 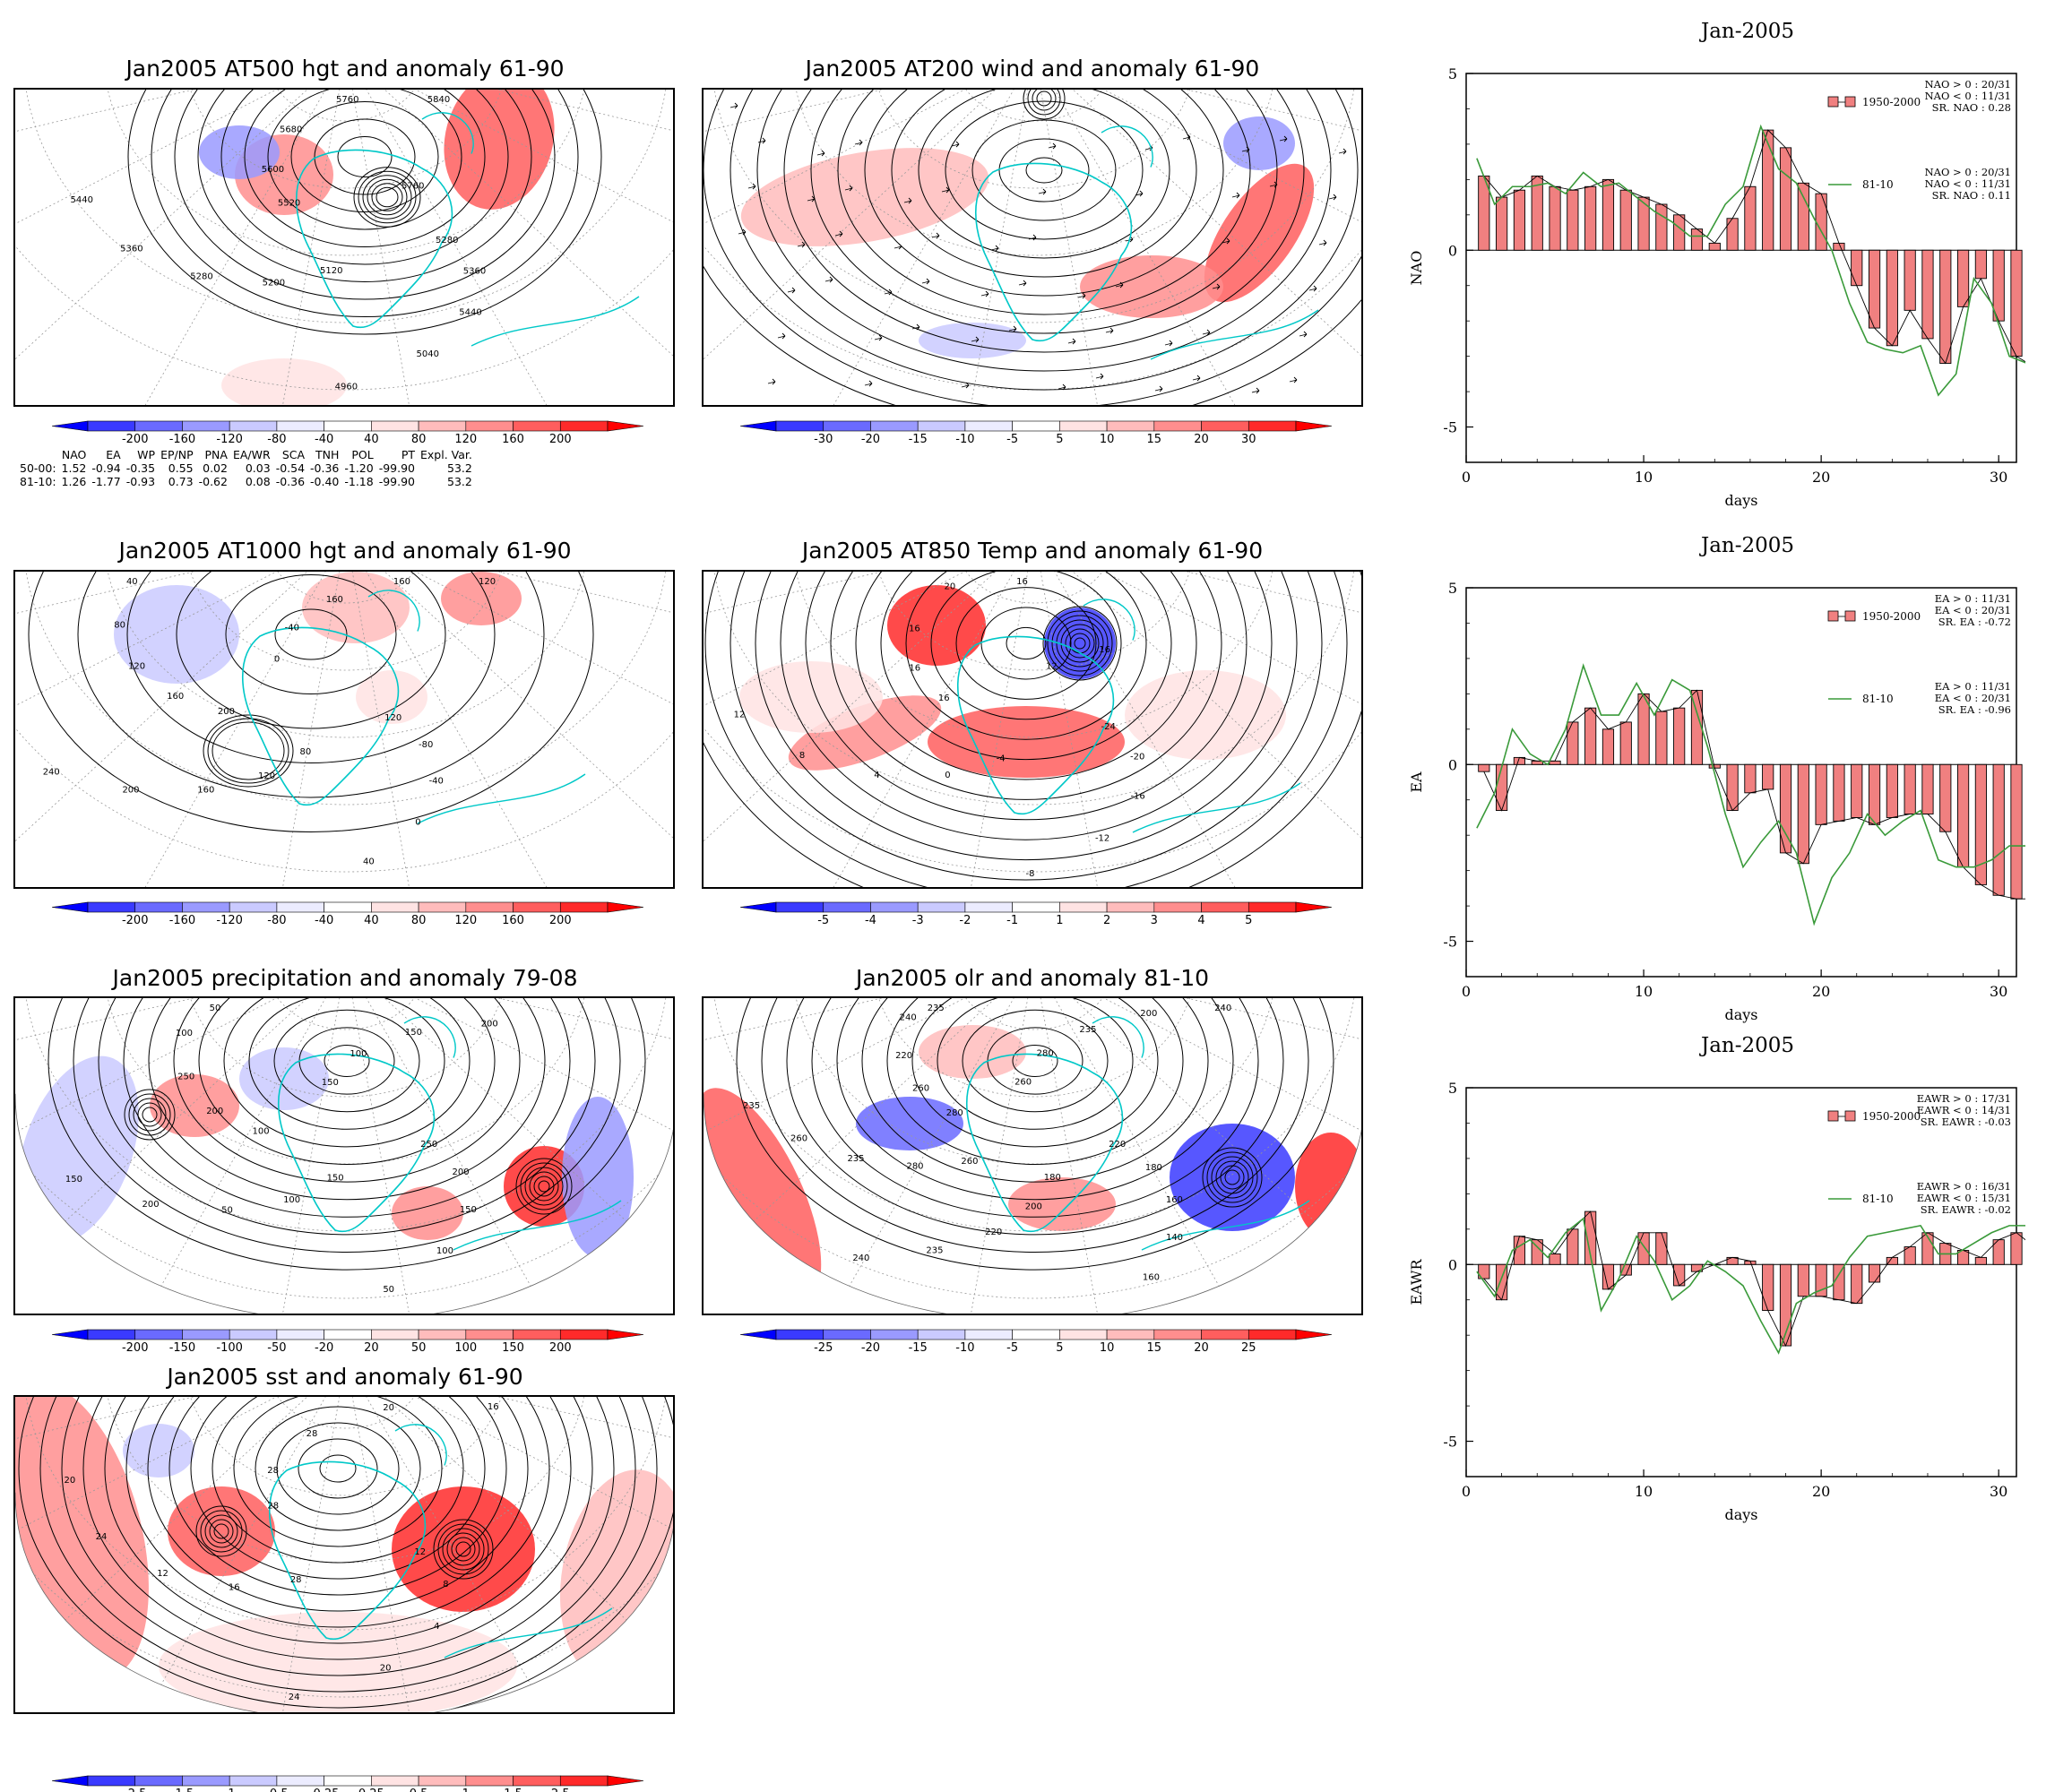 I want to click on contour-label: -20, so click(x=1137, y=757).